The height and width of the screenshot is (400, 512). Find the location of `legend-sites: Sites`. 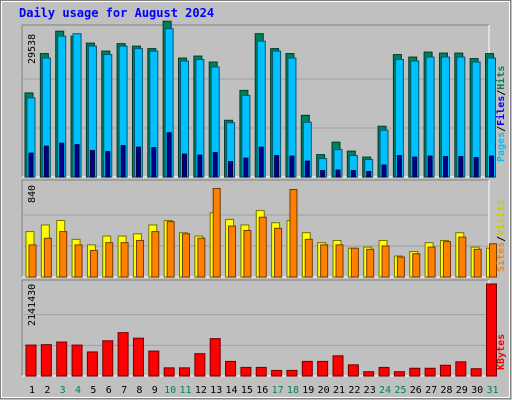

legend-sites: Sites is located at coordinates (501, 257).